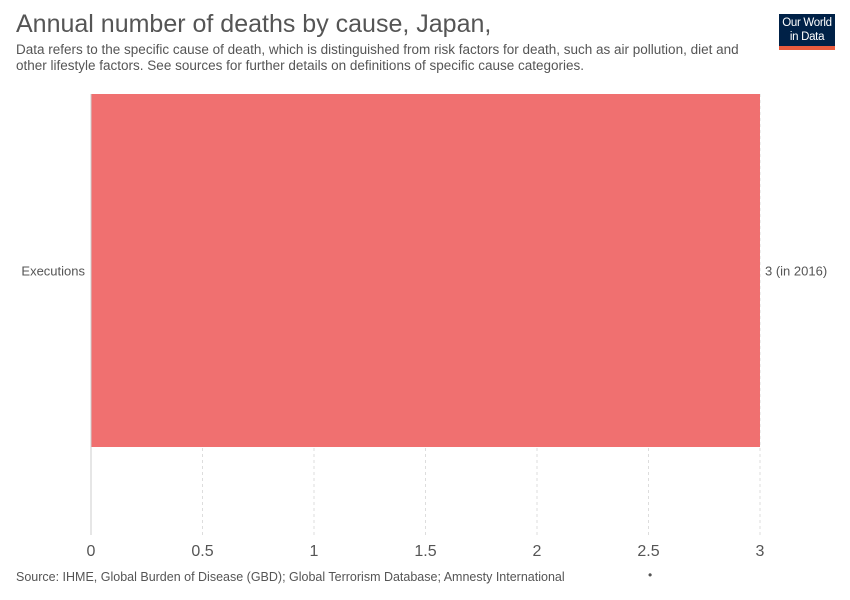 The width and height of the screenshot is (850, 600). I want to click on logo-line-1: Our World, so click(807, 23).